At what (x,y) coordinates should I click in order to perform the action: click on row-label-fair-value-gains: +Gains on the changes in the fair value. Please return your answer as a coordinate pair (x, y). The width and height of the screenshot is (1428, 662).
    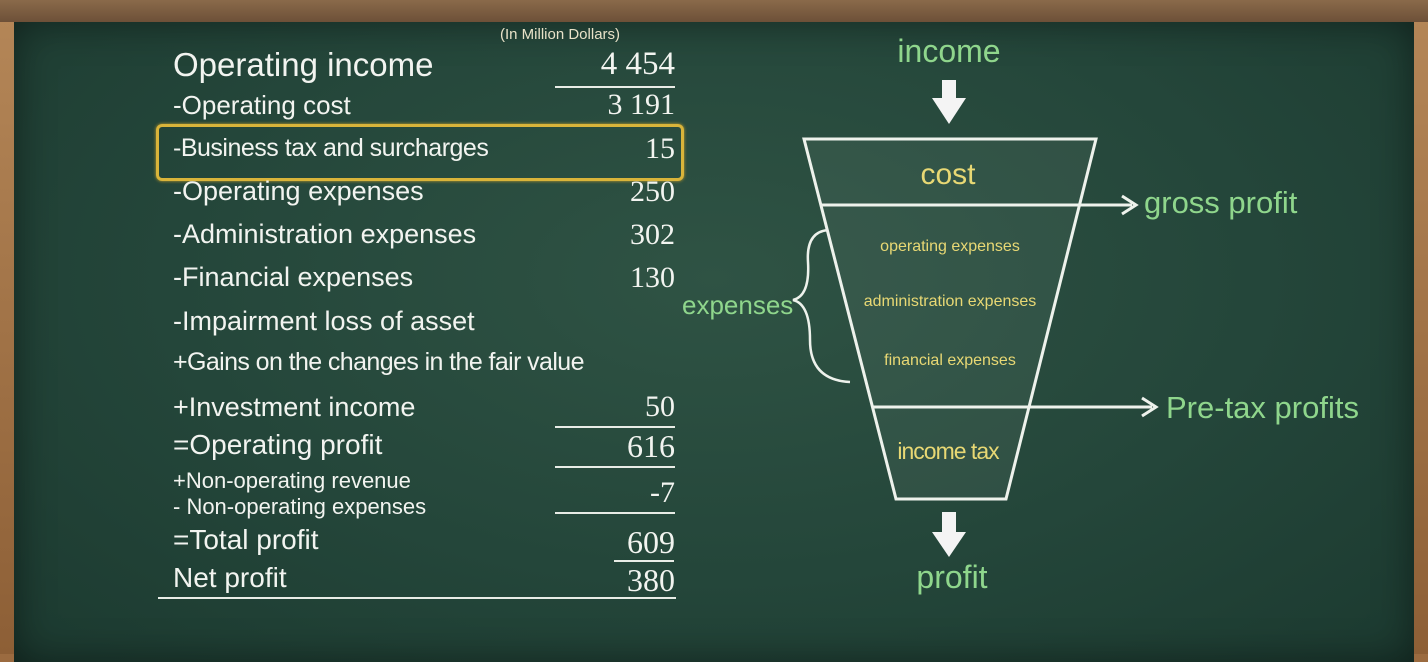
    Looking at the image, I should click on (379, 362).